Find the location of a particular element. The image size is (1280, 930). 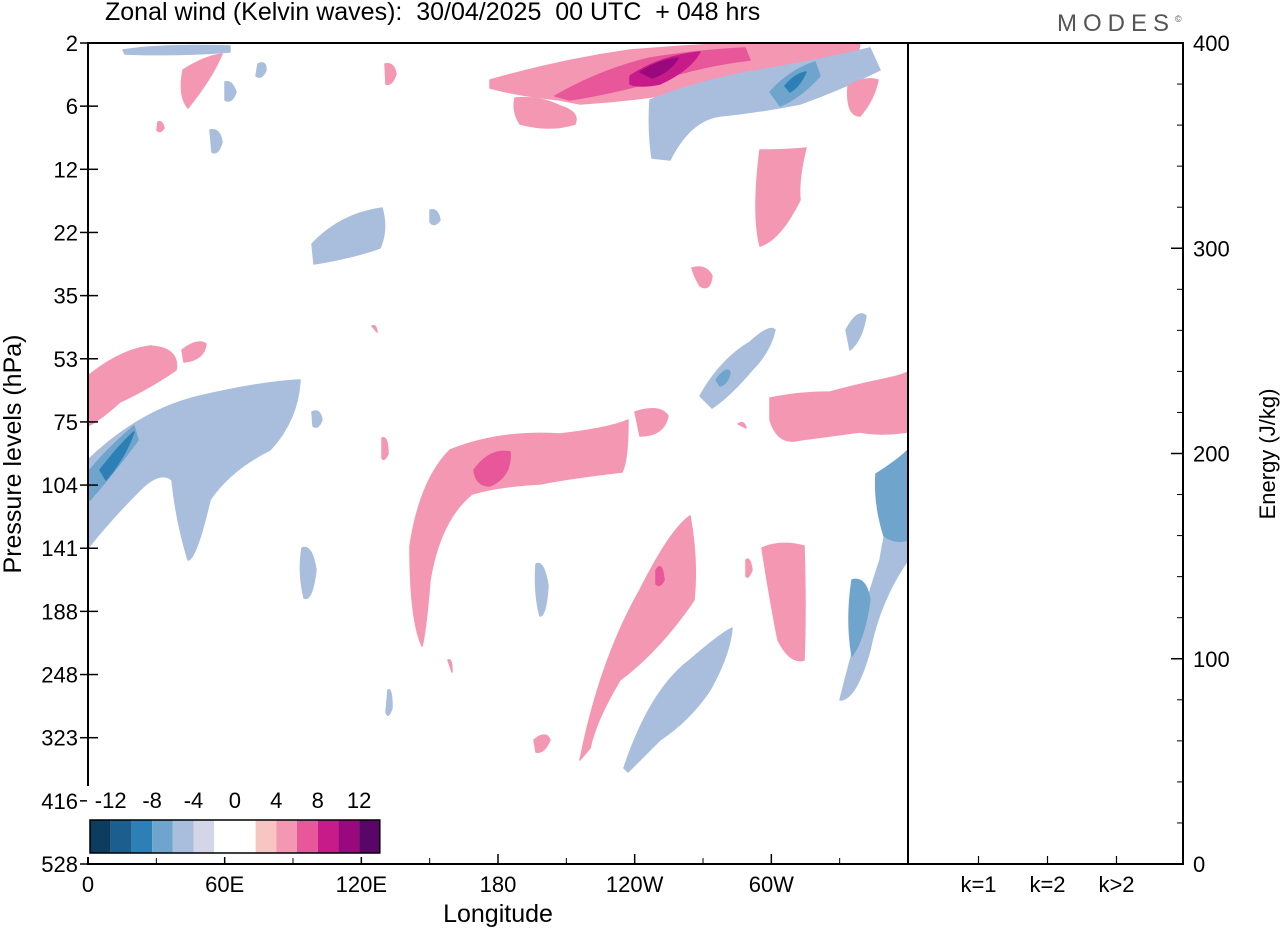

y-tick-label: 528 is located at coordinates (59, 864).